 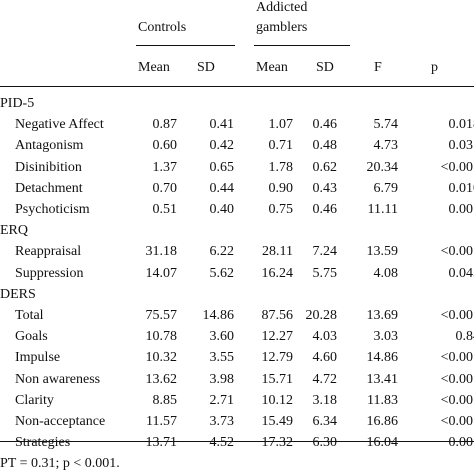 What do you see at coordinates (58, 379) in the screenshot?
I see `row-label: Non awareness` at bounding box center [58, 379].